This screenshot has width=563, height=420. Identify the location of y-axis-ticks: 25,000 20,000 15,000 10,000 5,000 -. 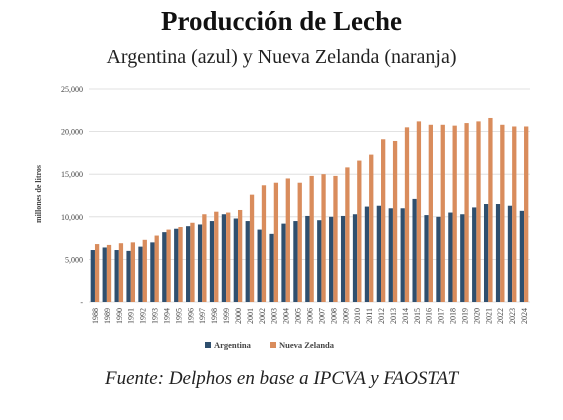
(72, 196).